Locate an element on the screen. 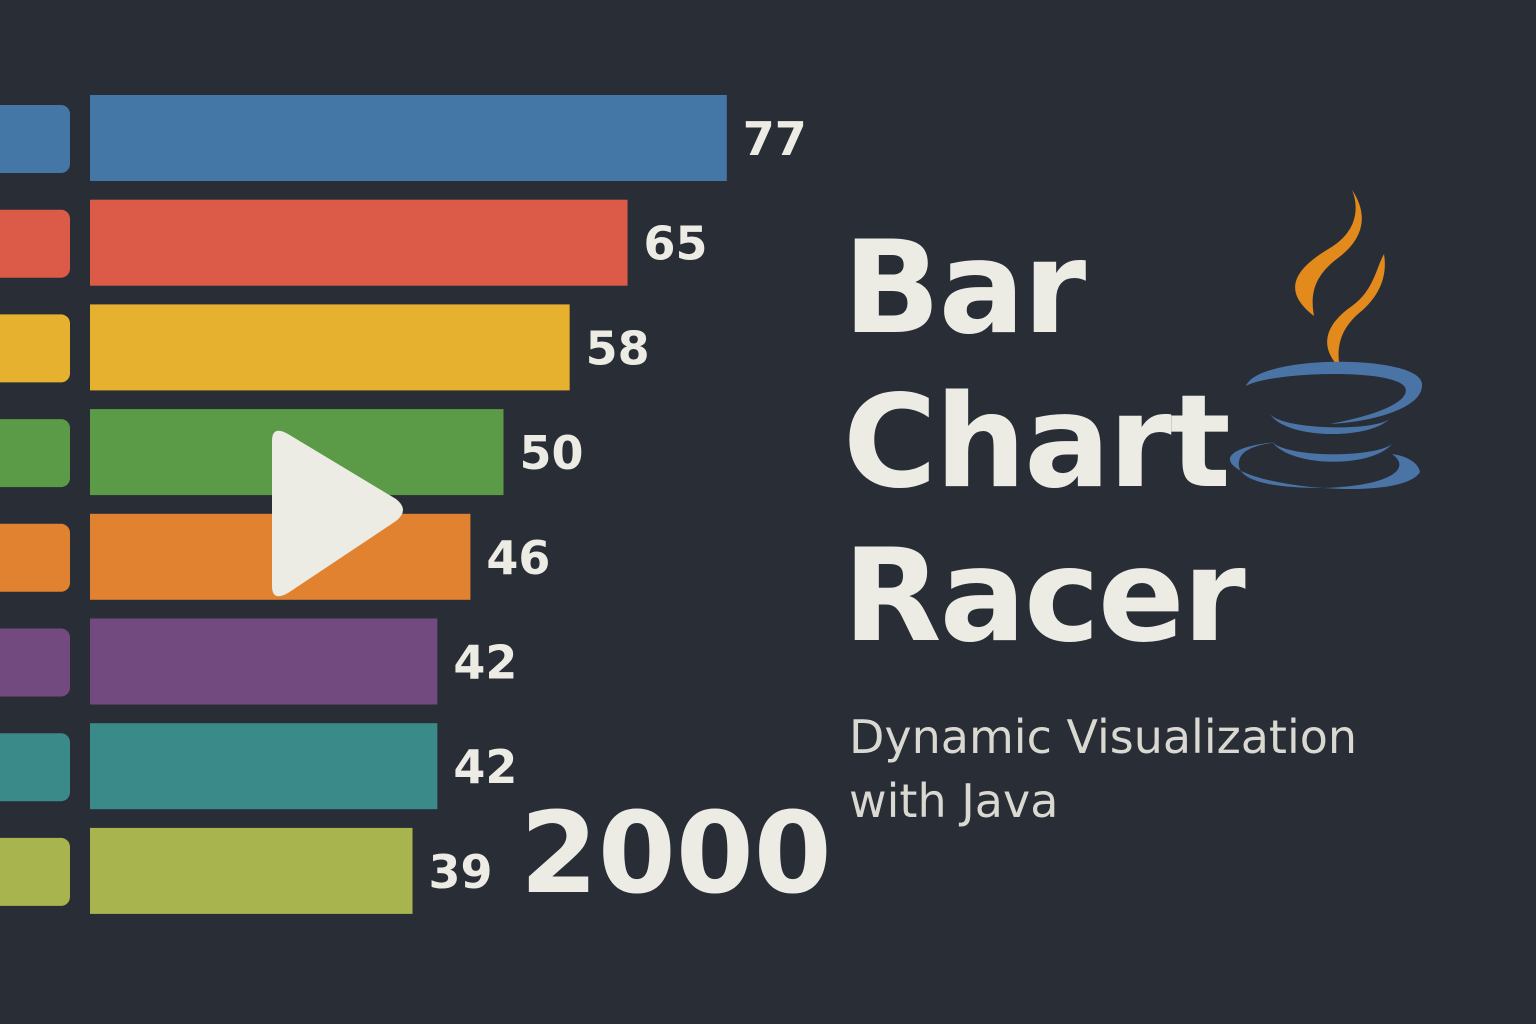  bar-row-8: 39 is located at coordinates (246, 870).